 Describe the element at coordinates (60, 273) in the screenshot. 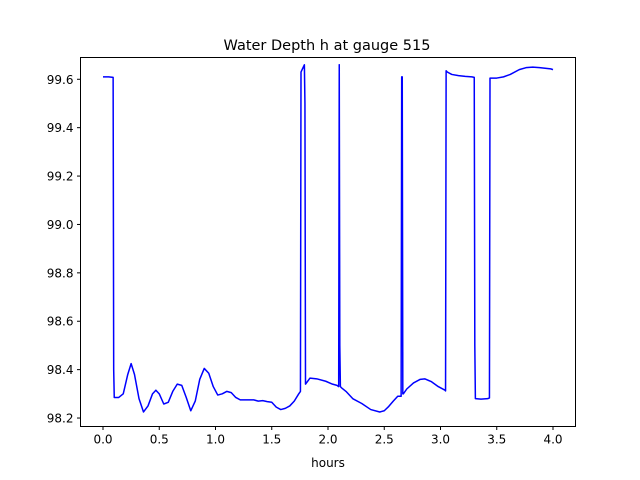

I see `y-tick-label: 98.8` at that location.